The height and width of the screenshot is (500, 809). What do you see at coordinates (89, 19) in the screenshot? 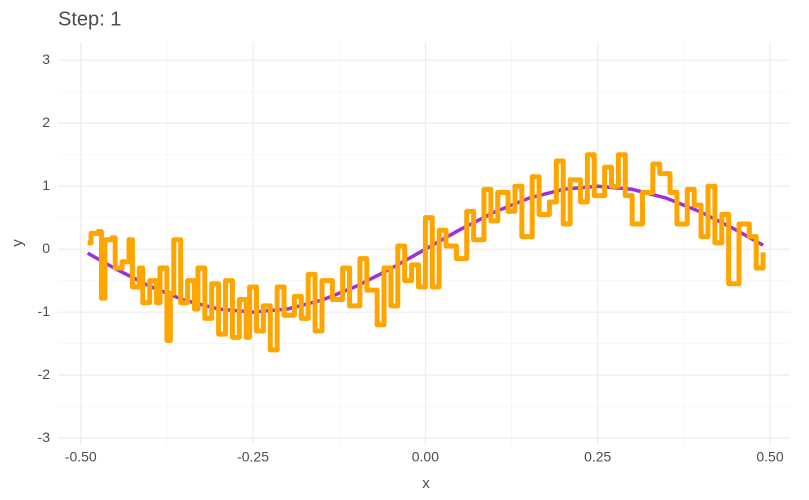
I see `chart-title: Step: 1` at bounding box center [89, 19].